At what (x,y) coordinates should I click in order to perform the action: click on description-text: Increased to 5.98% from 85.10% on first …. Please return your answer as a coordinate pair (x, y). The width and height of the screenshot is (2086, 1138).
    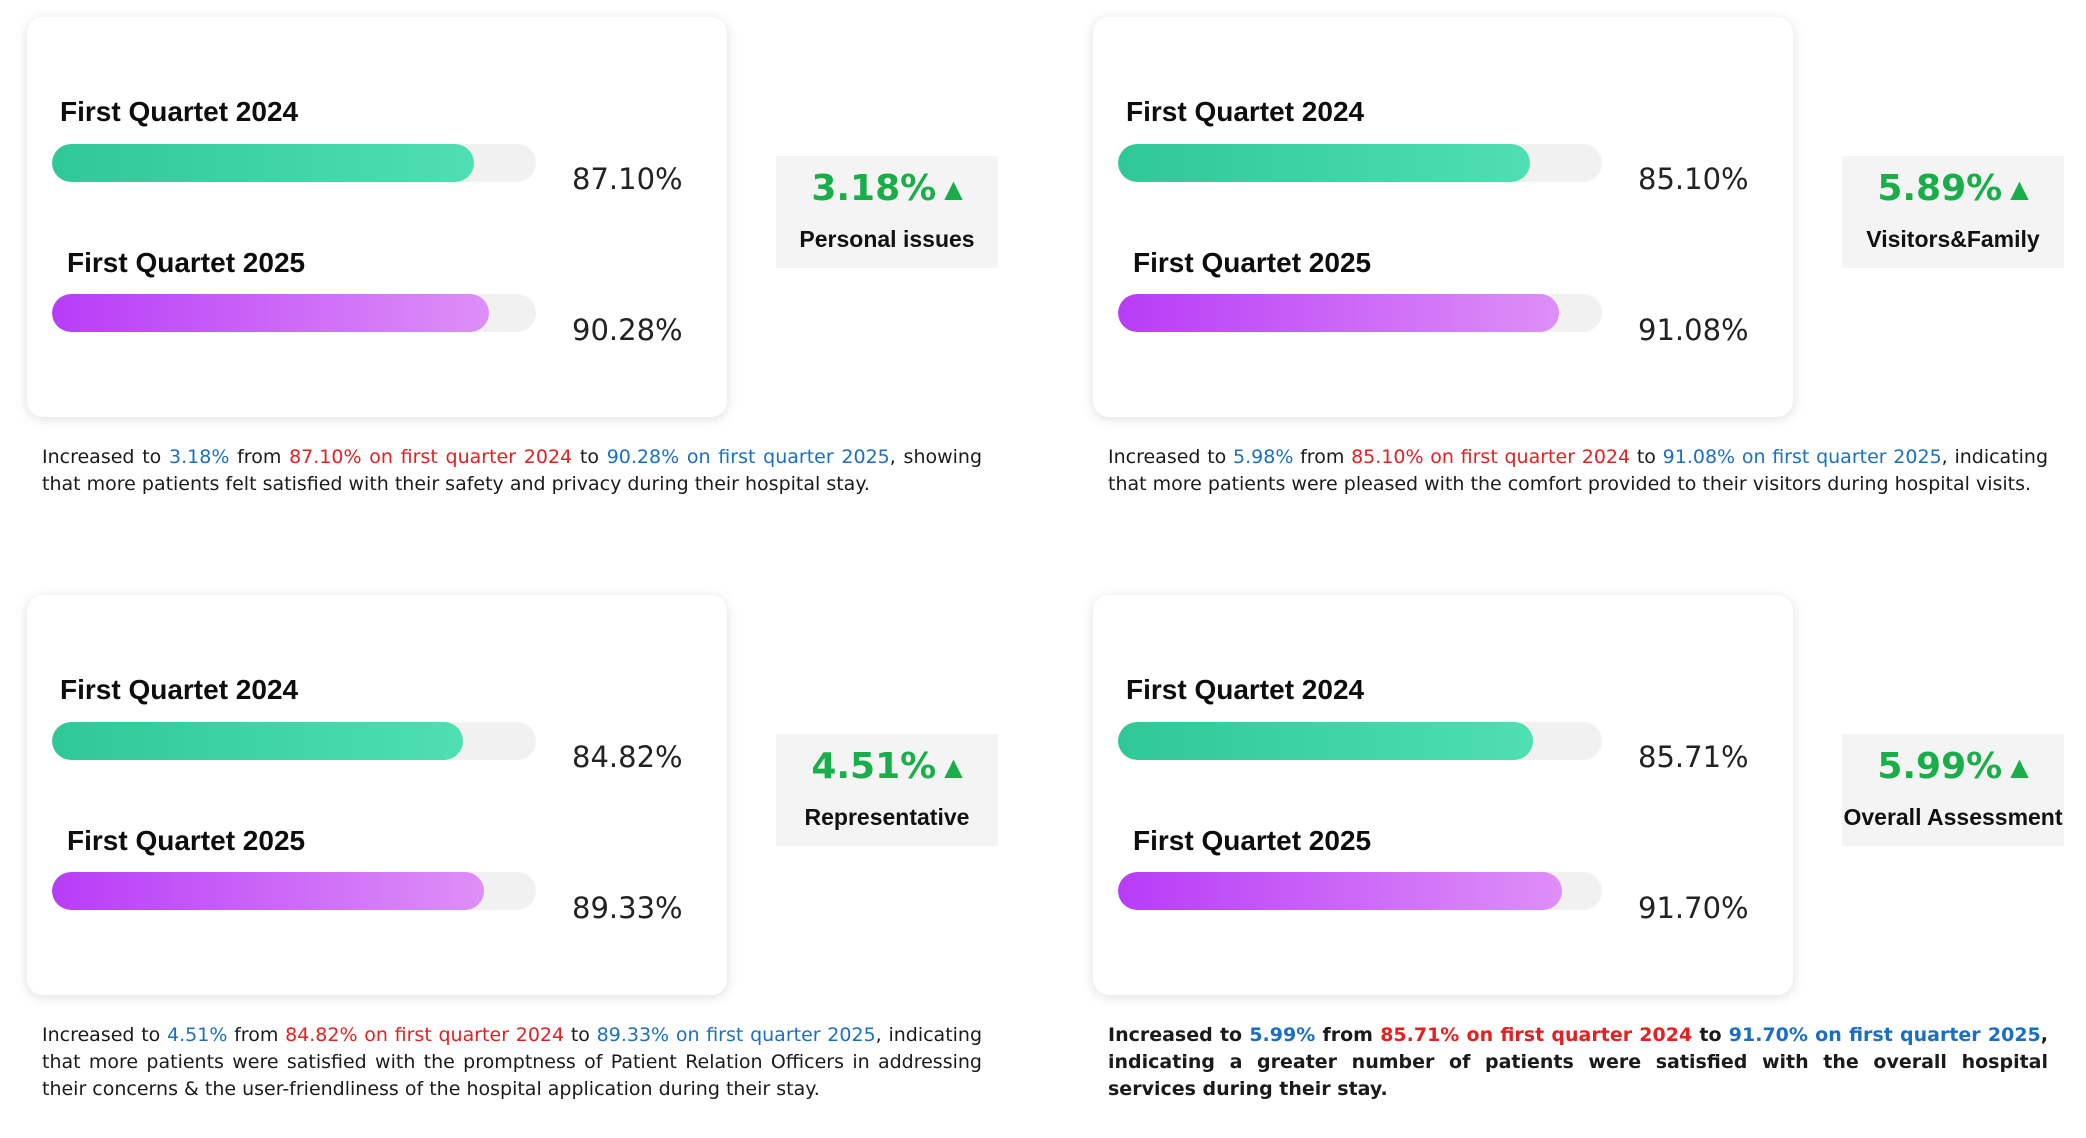
    Looking at the image, I should click on (1578, 471).